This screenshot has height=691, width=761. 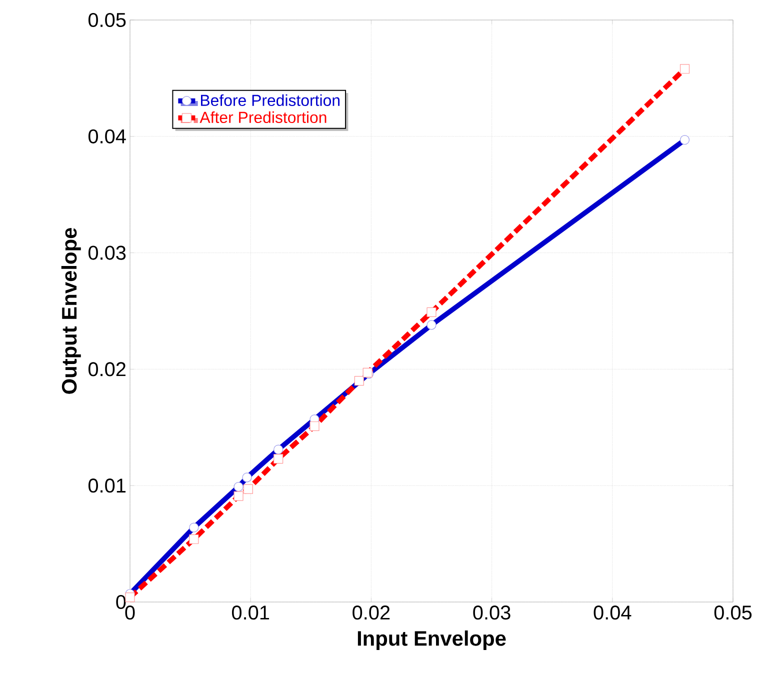 What do you see at coordinates (107, 369) in the screenshot?
I see `y-tick-label: 0.02` at bounding box center [107, 369].